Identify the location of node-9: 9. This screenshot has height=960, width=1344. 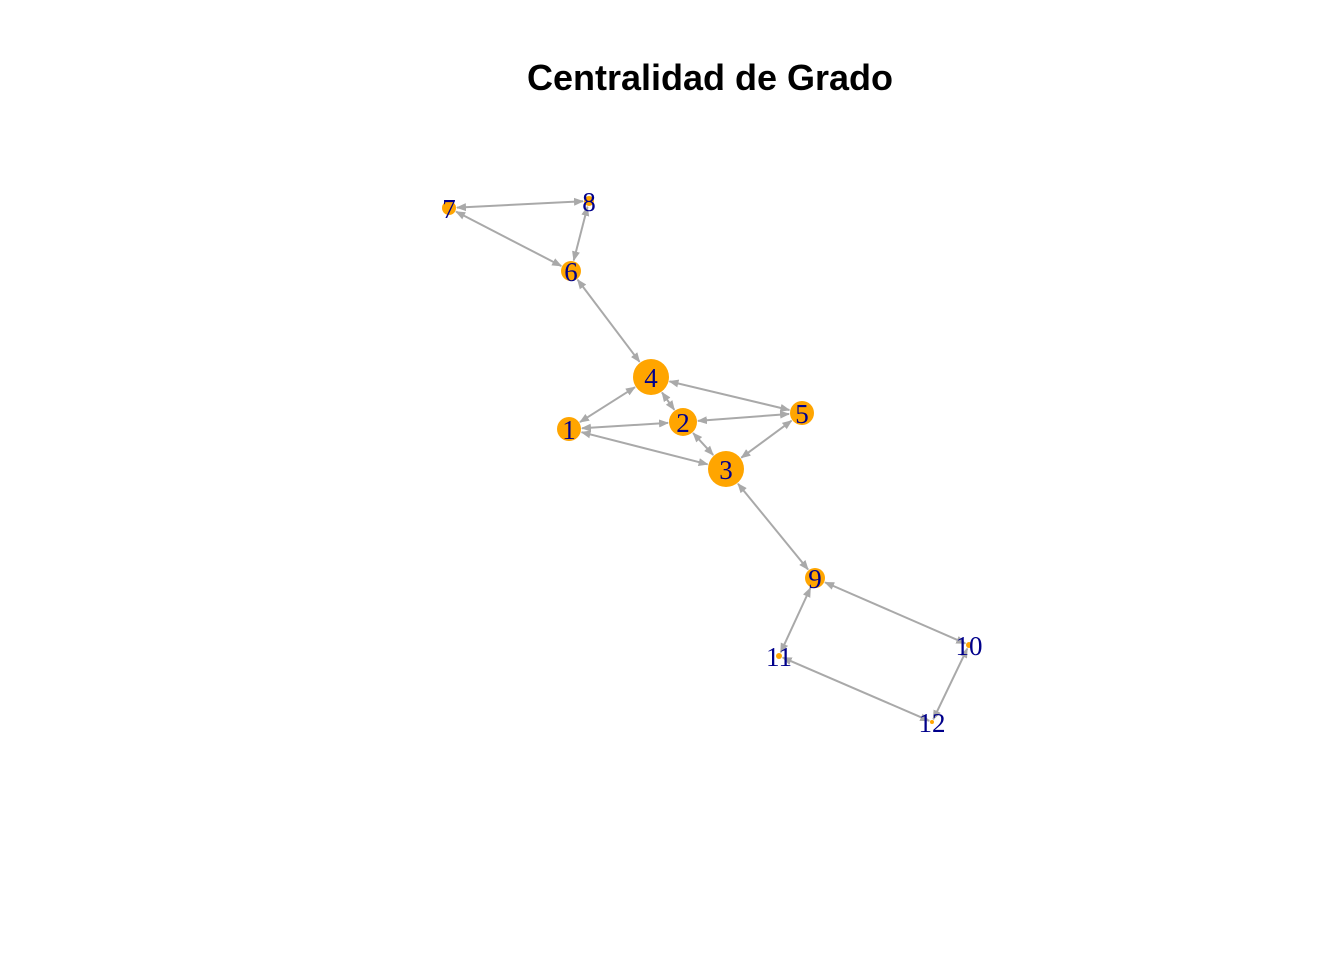
(815, 579).